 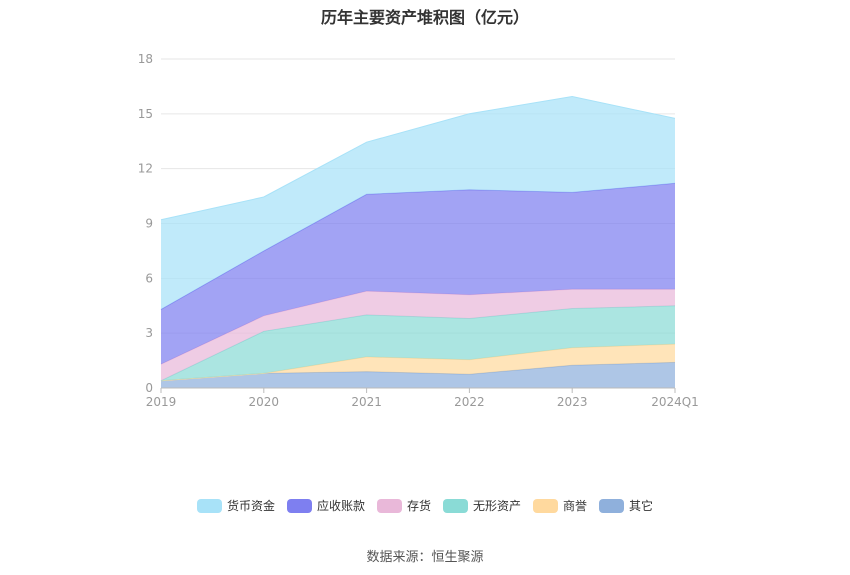 What do you see at coordinates (418, 506) in the screenshot?
I see `legend-label: 存货` at bounding box center [418, 506].